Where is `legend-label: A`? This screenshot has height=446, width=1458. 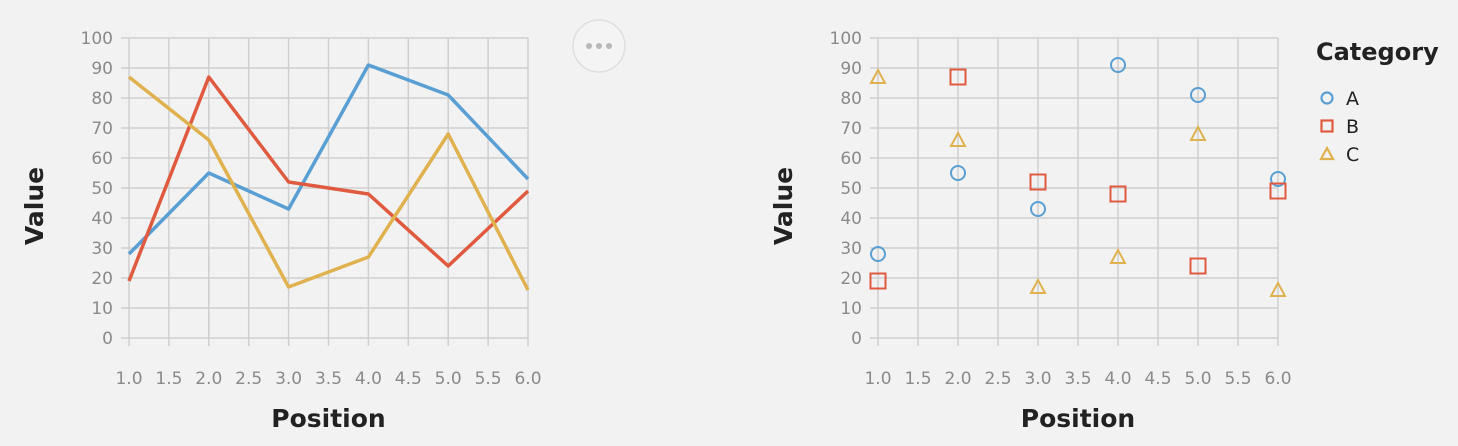 legend-label: A is located at coordinates (1352, 99).